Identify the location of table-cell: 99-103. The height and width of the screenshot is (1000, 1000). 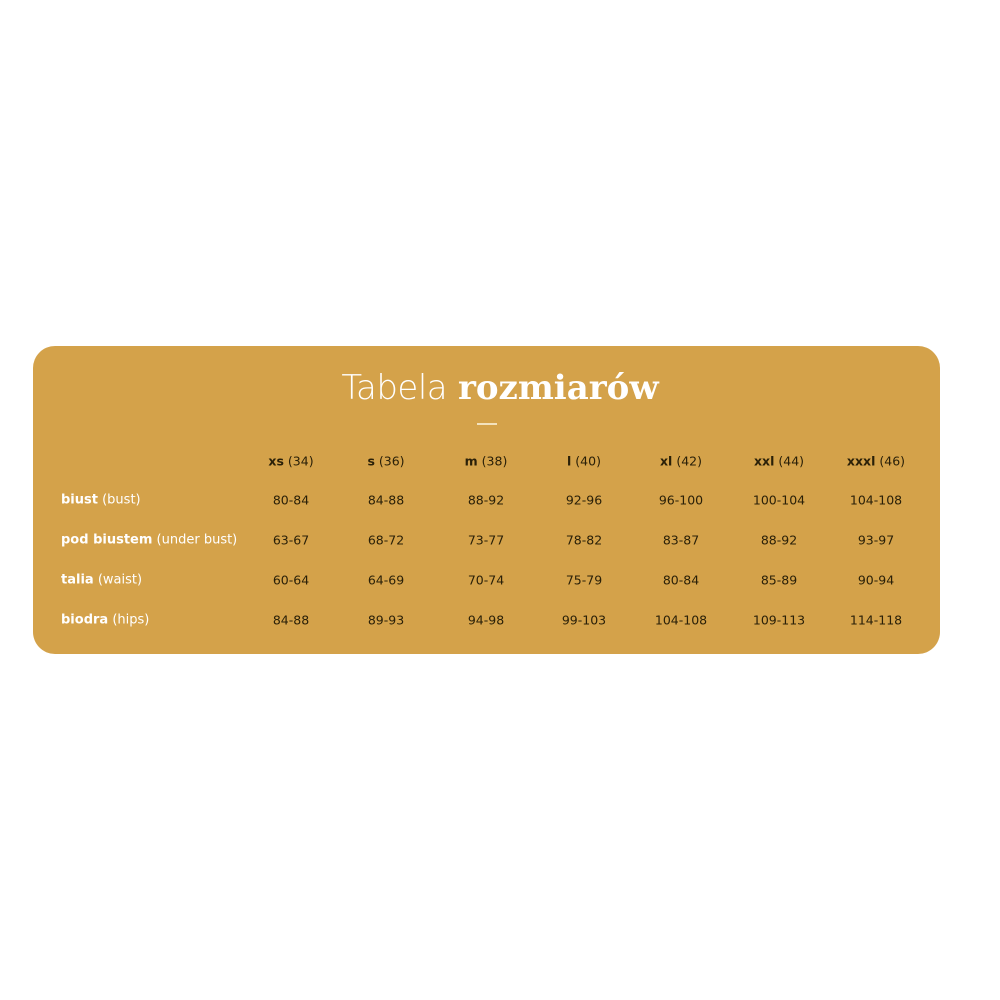
(584, 620).